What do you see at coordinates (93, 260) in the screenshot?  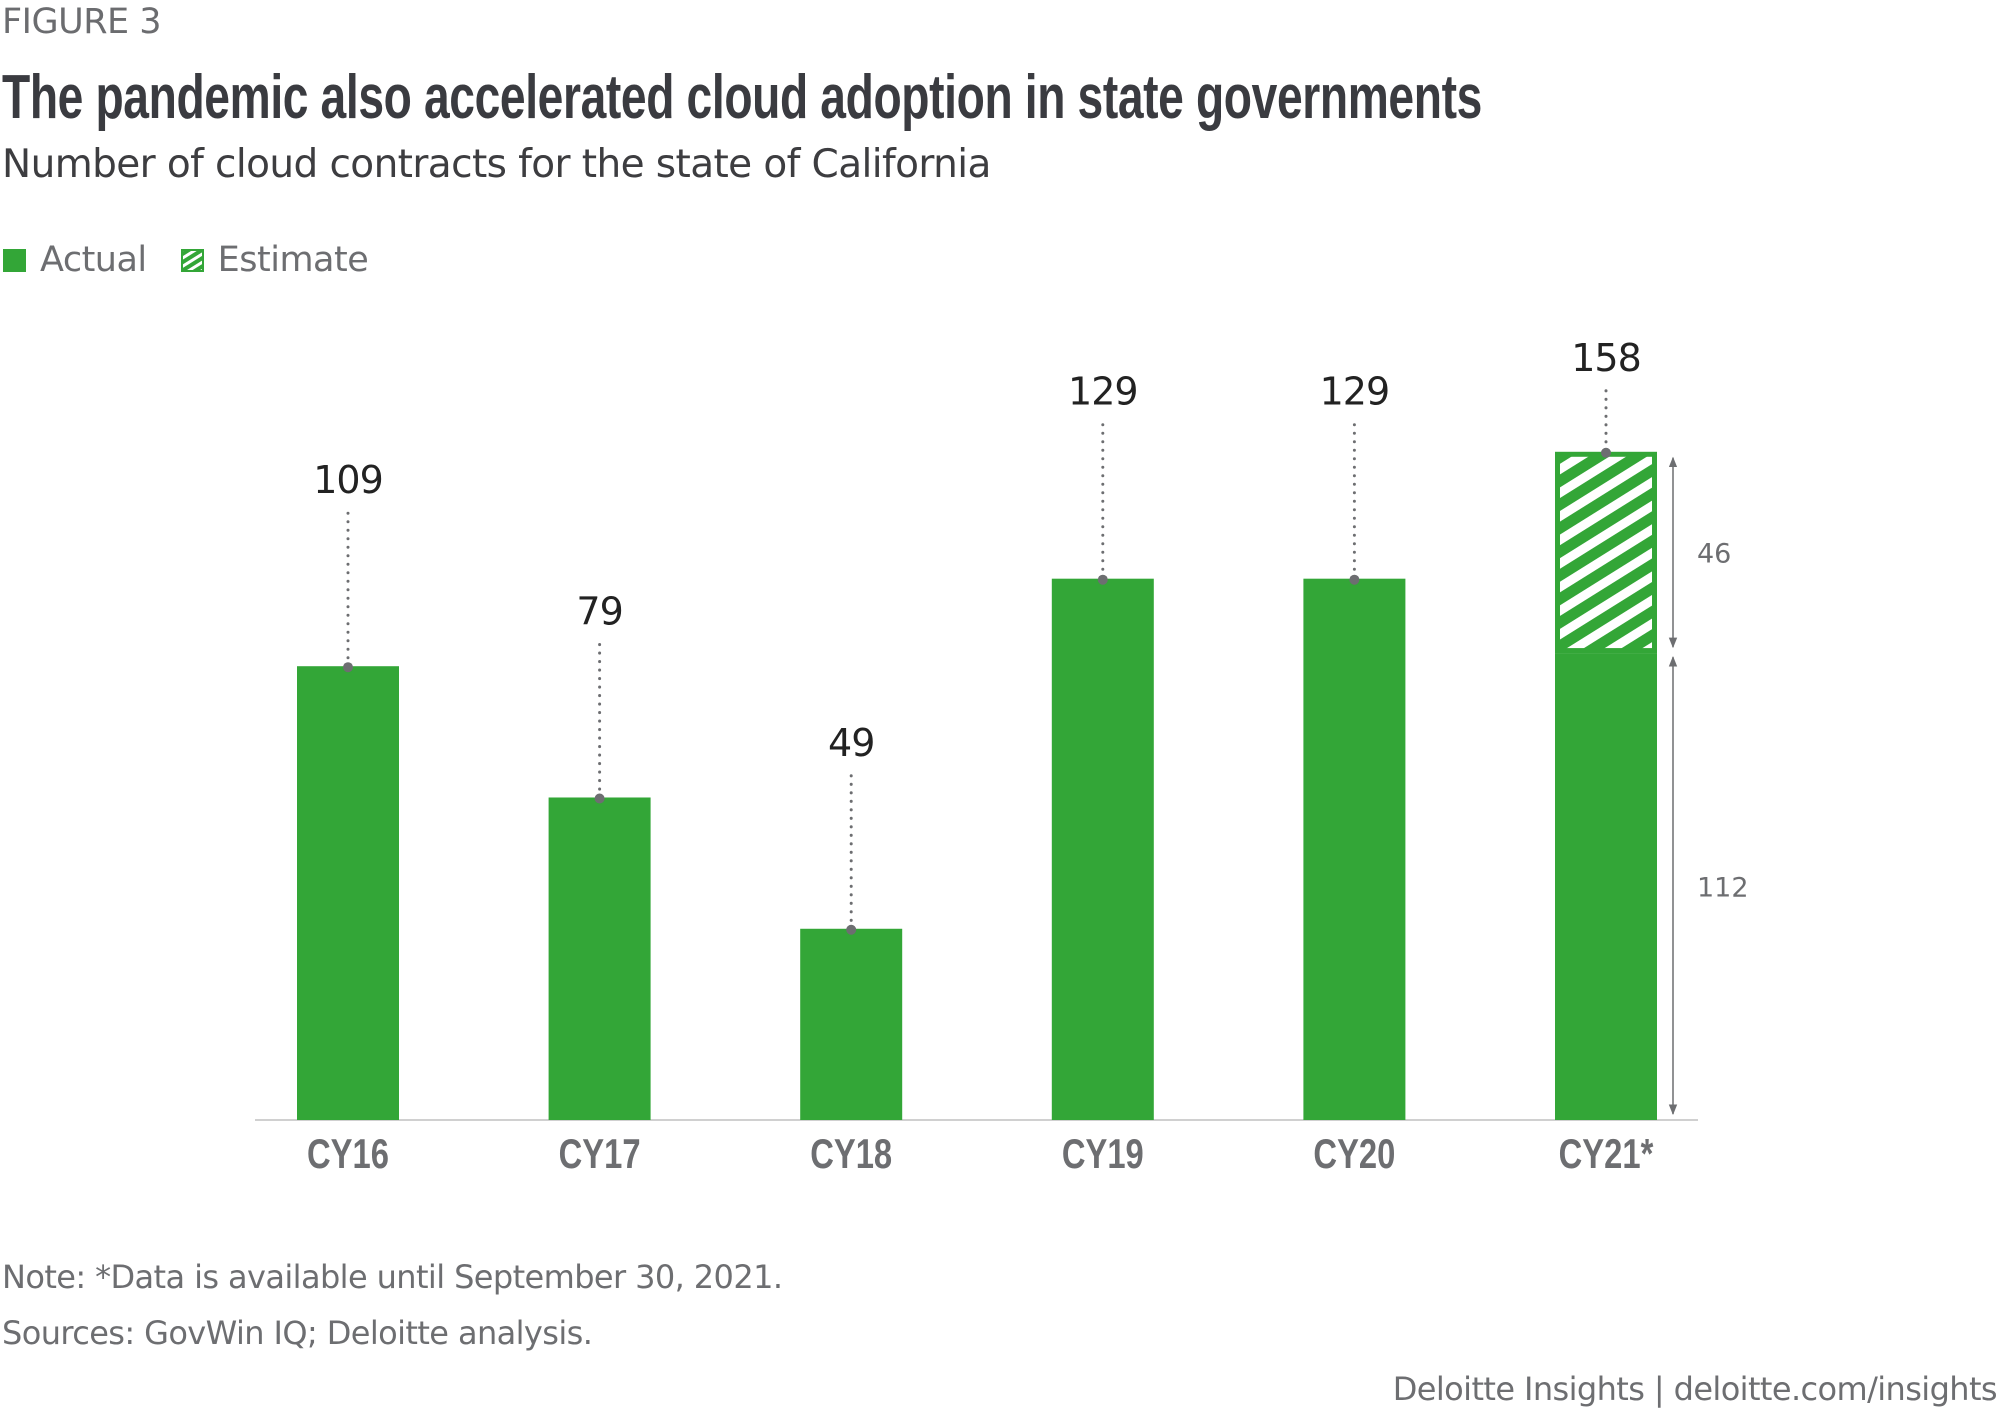 I see `legend-label-actual: Actual` at bounding box center [93, 260].